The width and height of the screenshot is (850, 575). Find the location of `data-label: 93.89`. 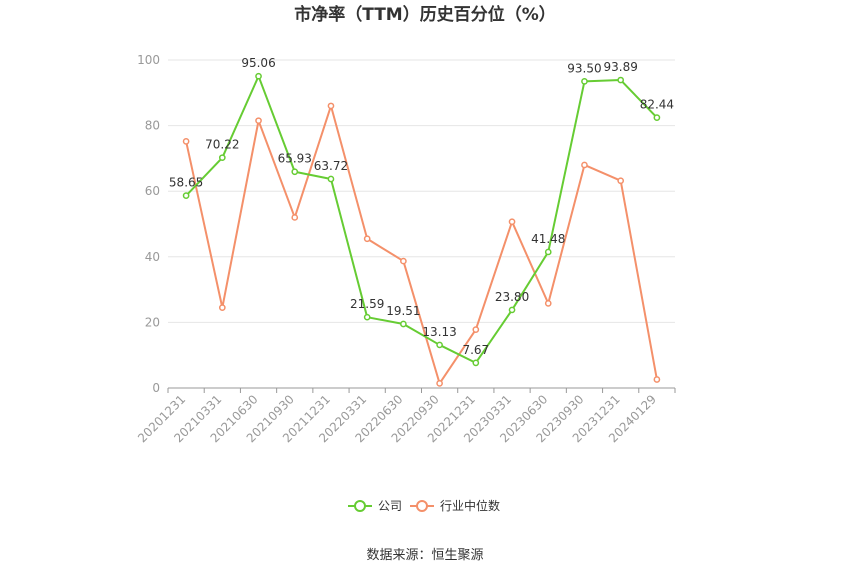

data-label: 93.89 is located at coordinates (620, 67).